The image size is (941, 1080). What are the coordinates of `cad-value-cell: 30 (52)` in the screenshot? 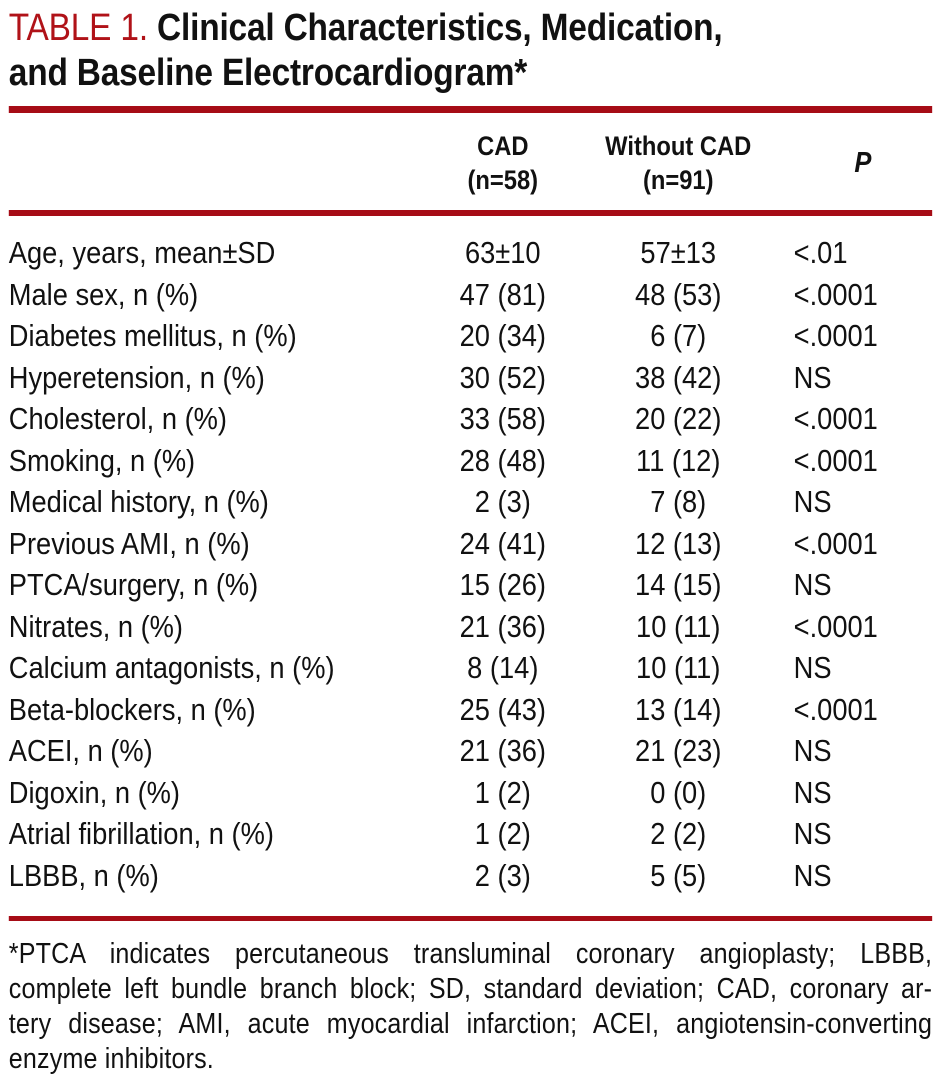 It's located at (502, 377).